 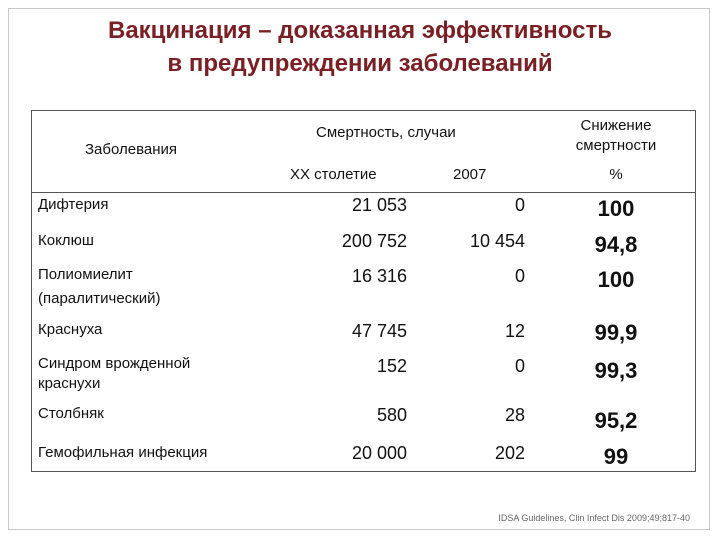 I want to click on table-row-century: 152, so click(x=391, y=366).